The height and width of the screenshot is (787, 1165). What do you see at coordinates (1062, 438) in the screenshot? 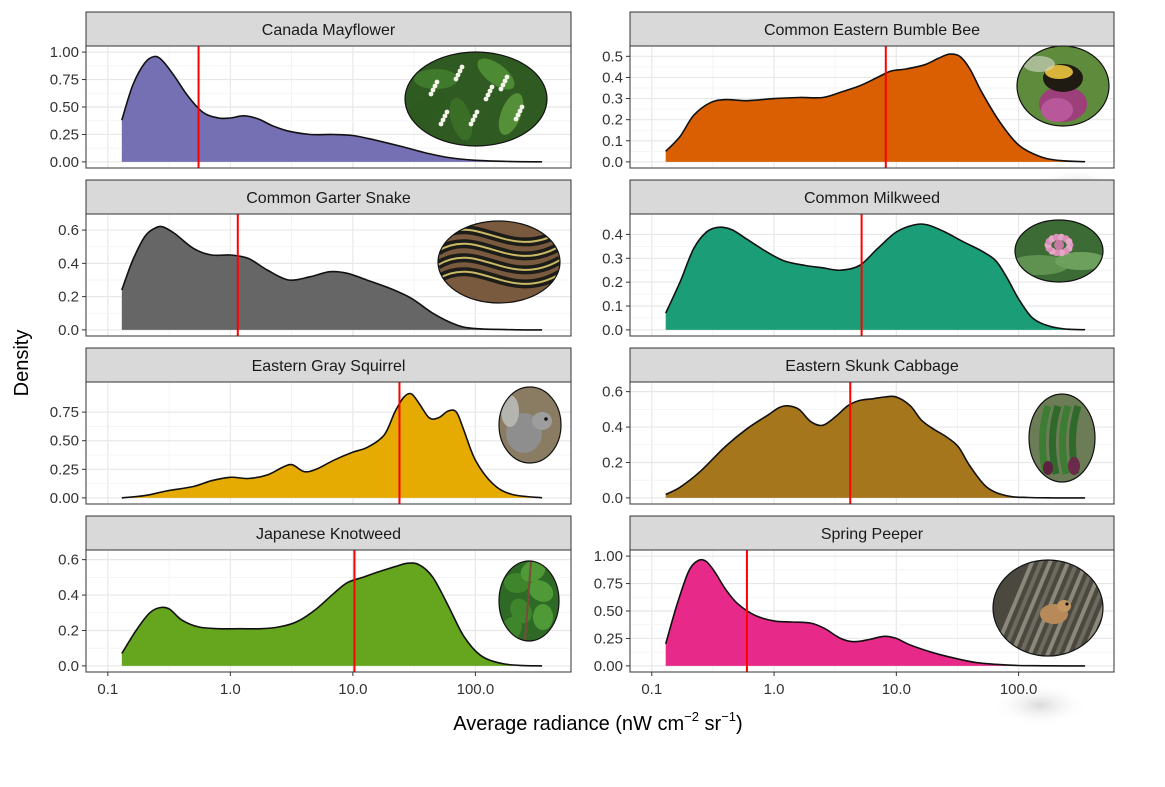
I see `species-photo-skunkcabbage` at bounding box center [1062, 438].